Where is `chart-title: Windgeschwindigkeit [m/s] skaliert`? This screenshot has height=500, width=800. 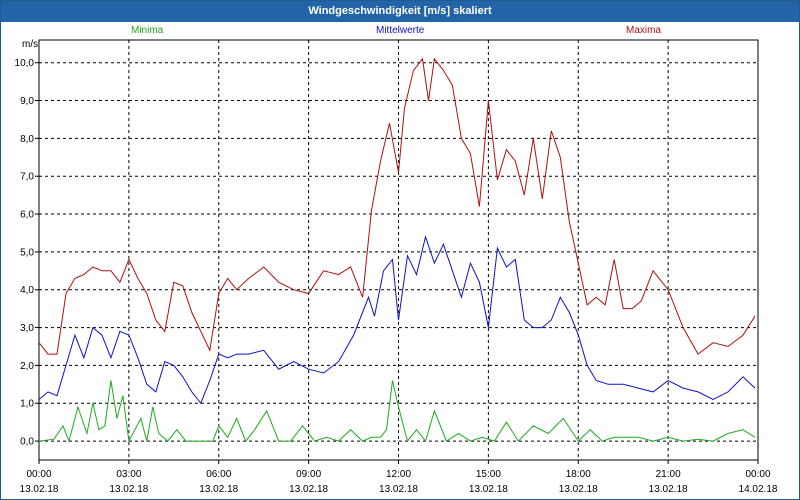 chart-title: Windgeschwindigkeit [m/s] skaliert is located at coordinates (400, 11).